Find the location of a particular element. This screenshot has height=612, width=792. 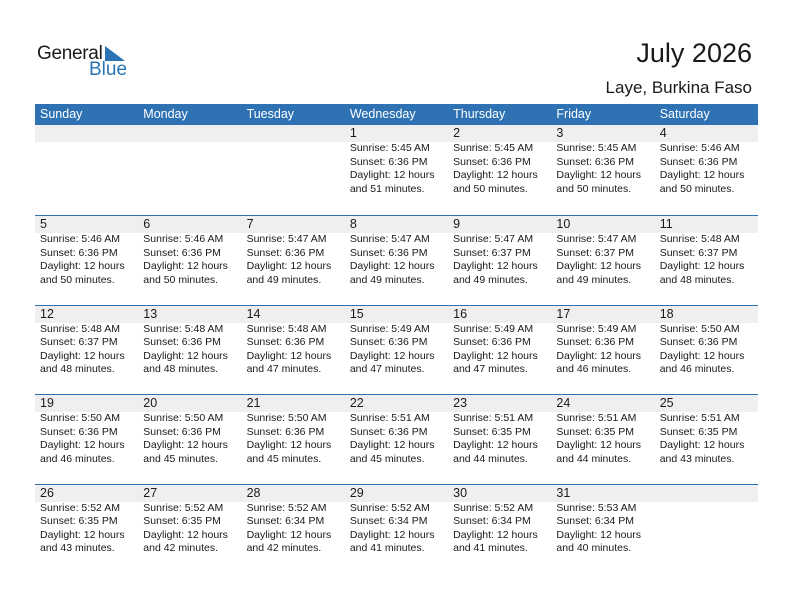

day-number: 17 is located at coordinates (603, 314).